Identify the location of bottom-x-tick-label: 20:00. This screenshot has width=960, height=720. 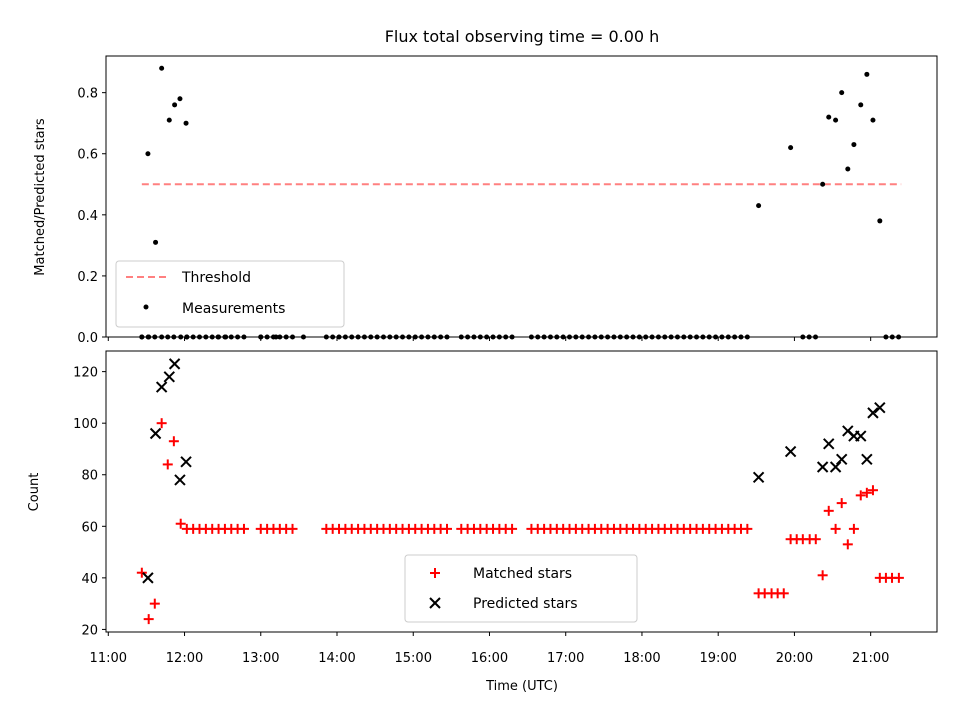
(794, 658).